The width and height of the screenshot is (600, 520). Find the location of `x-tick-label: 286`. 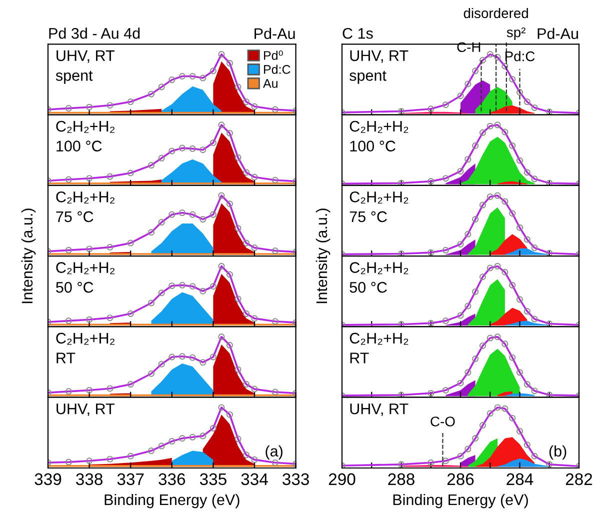

x-tick-label: 286 is located at coordinates (460, 479).